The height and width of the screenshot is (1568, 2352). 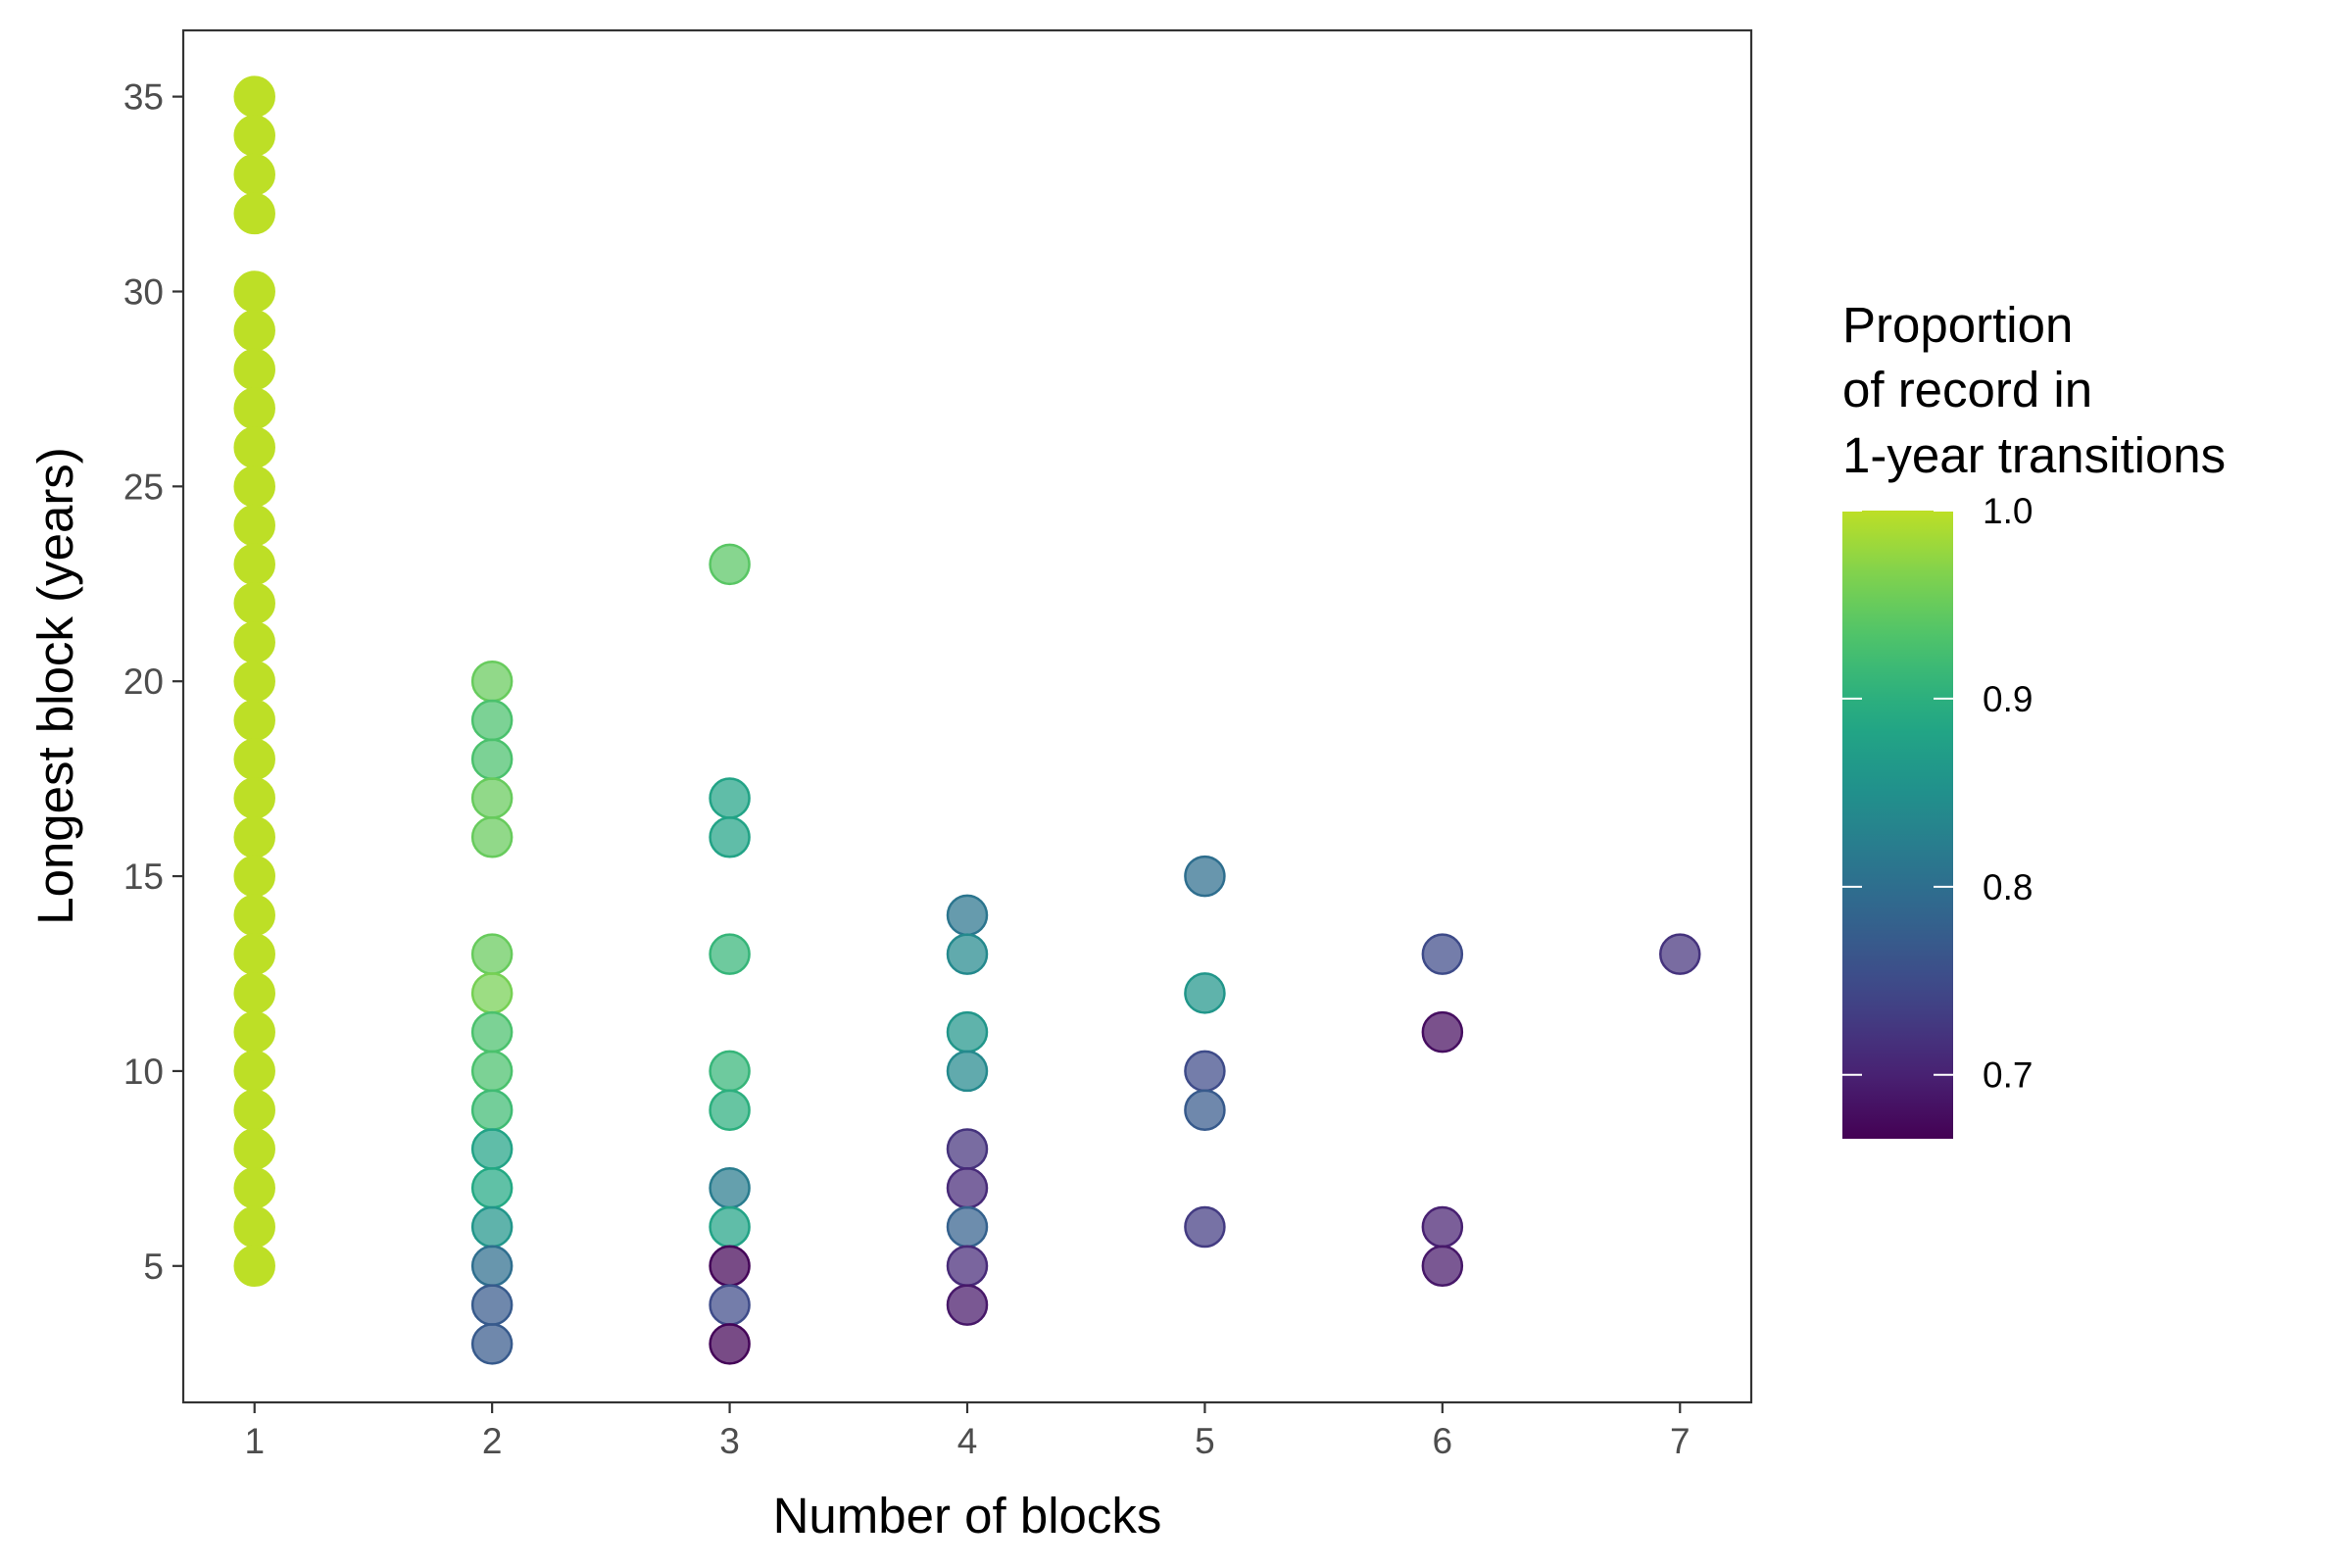 What do you see at coordinates (2008, 1075) in the screenshot?
I see `colorbar-tick-label: 0.7` at bounding box center [2008, 1075].